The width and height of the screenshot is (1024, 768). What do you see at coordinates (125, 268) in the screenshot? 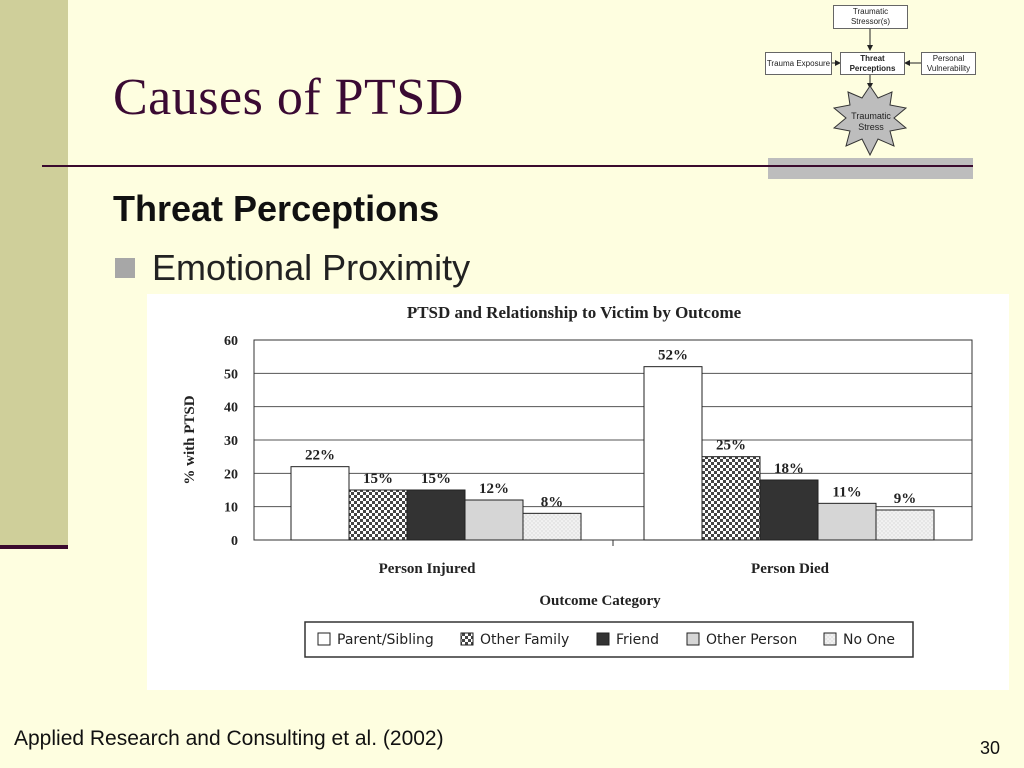
I see `bullet-square-icon` at bounding box center [125, 268].